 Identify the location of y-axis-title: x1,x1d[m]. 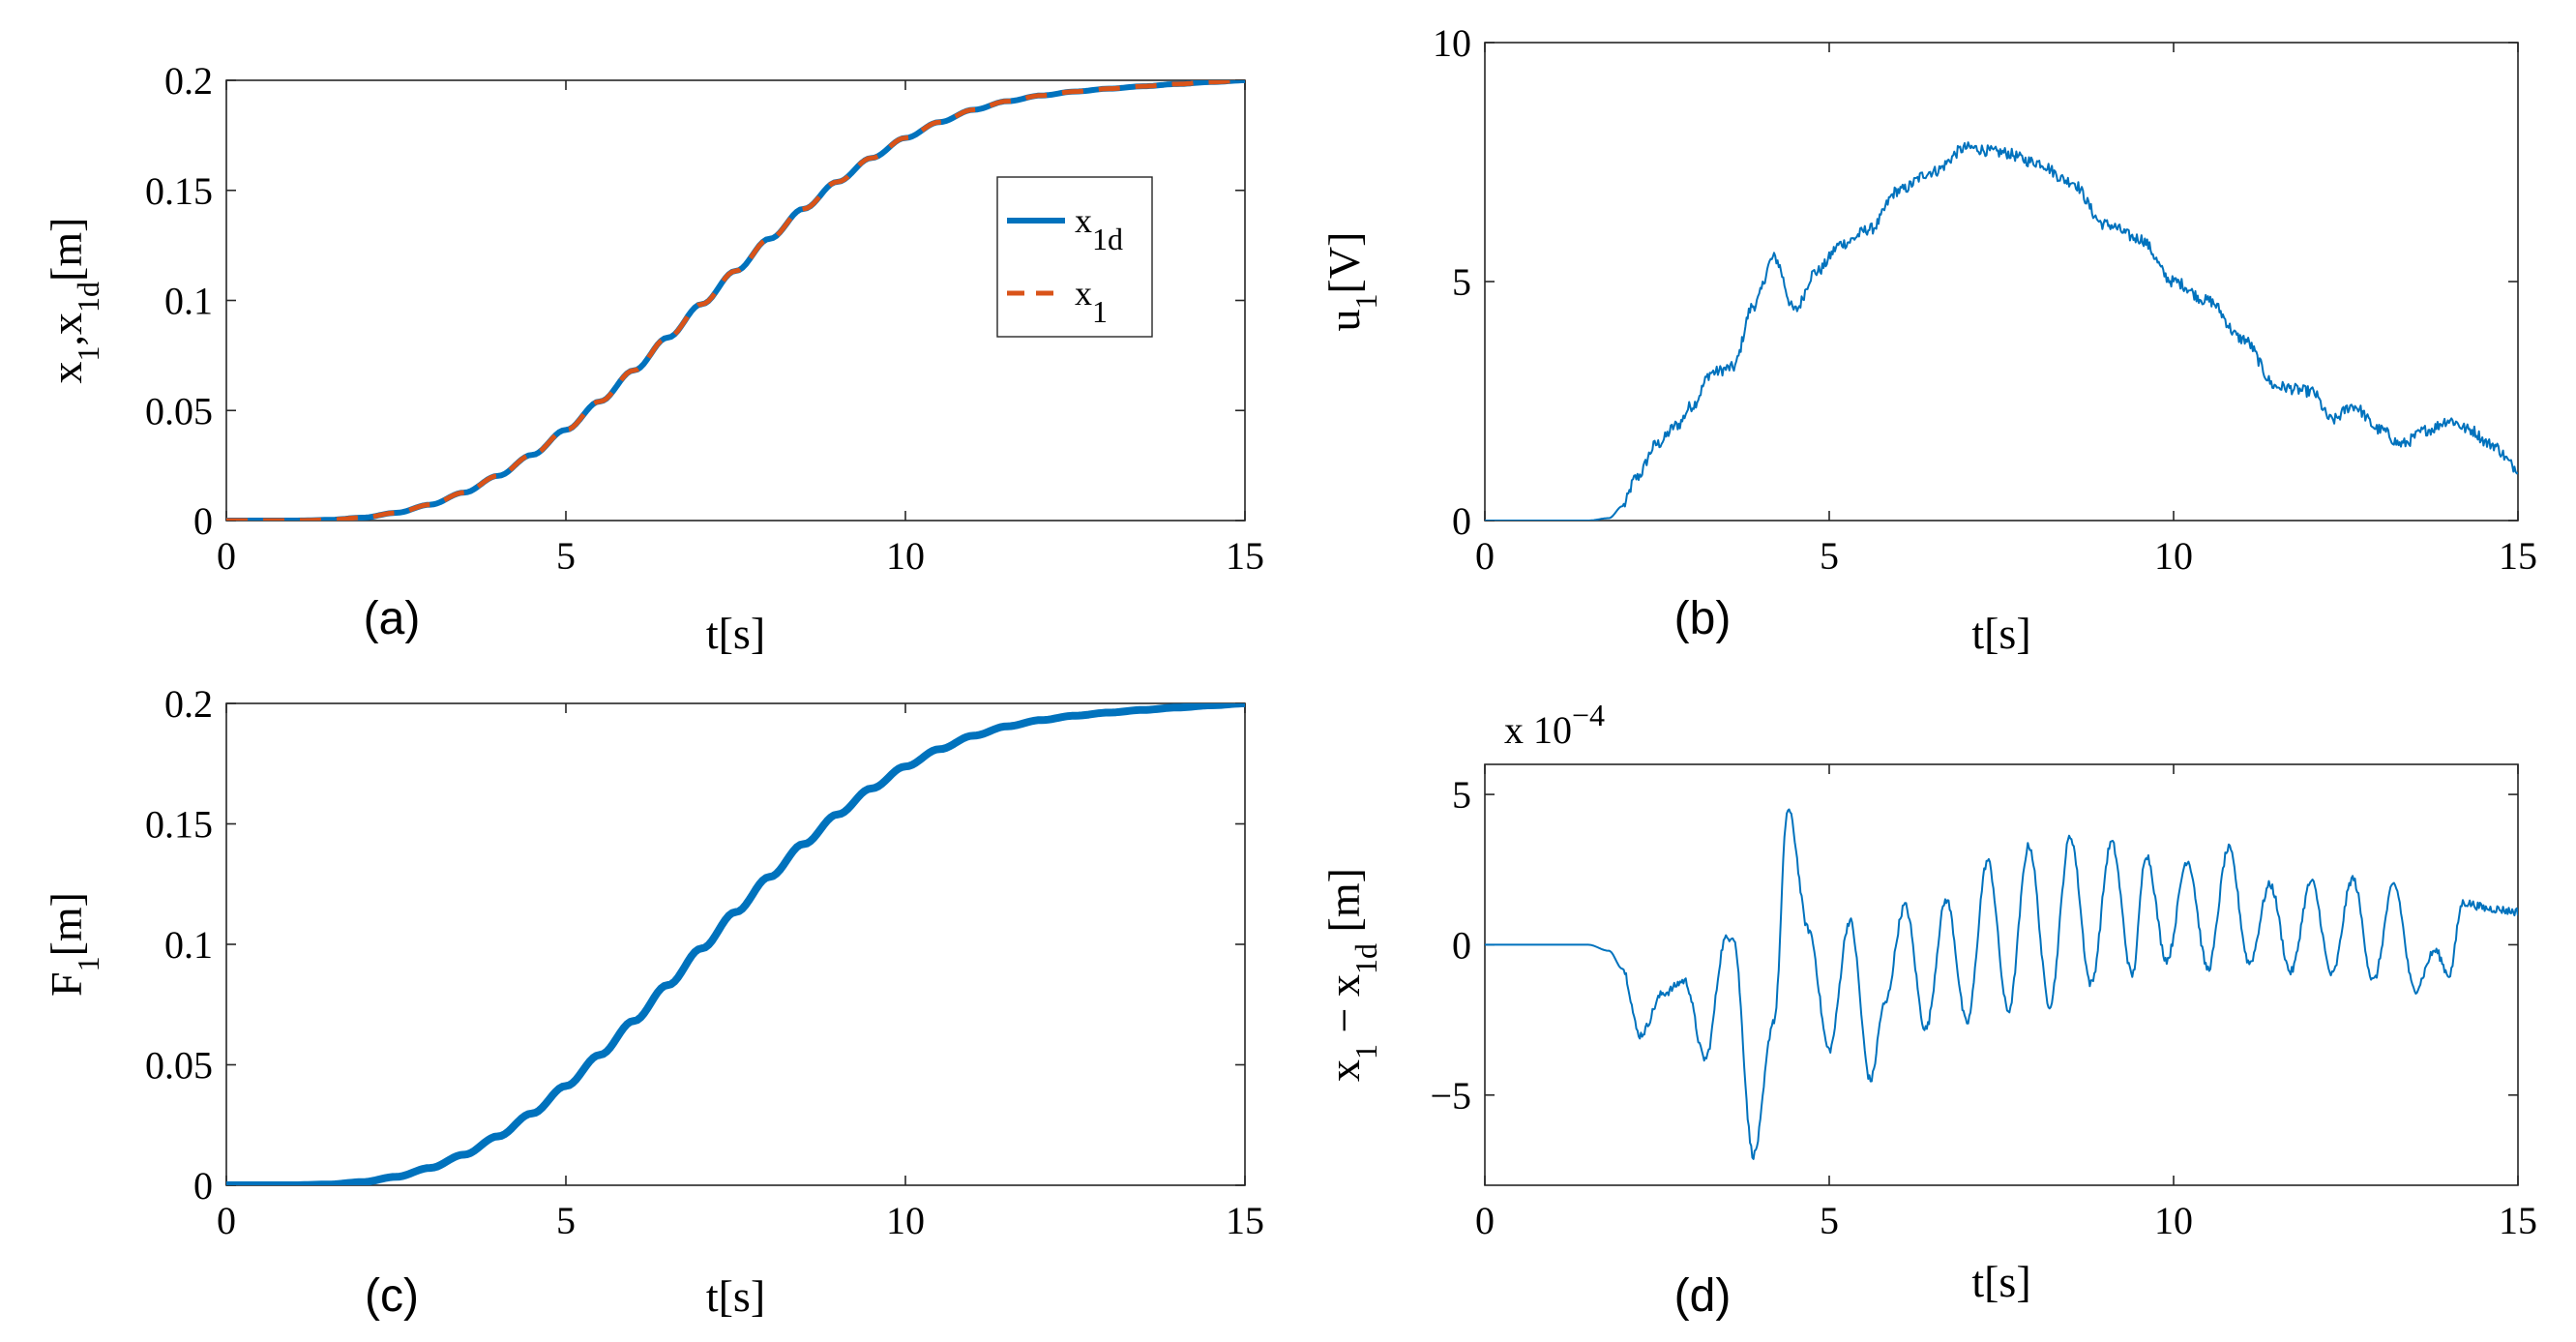
(73, 301).